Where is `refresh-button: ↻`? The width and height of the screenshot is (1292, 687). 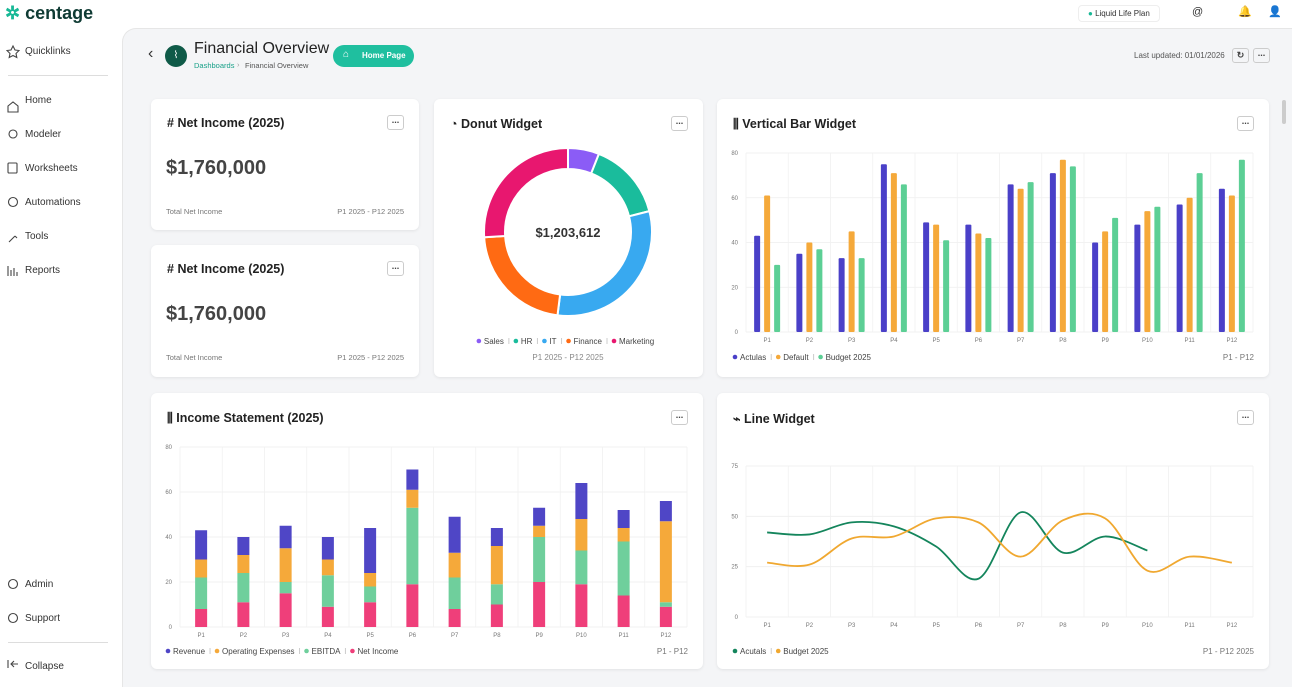 refresh-button: ↻ is located at coordinates (1240, 55).